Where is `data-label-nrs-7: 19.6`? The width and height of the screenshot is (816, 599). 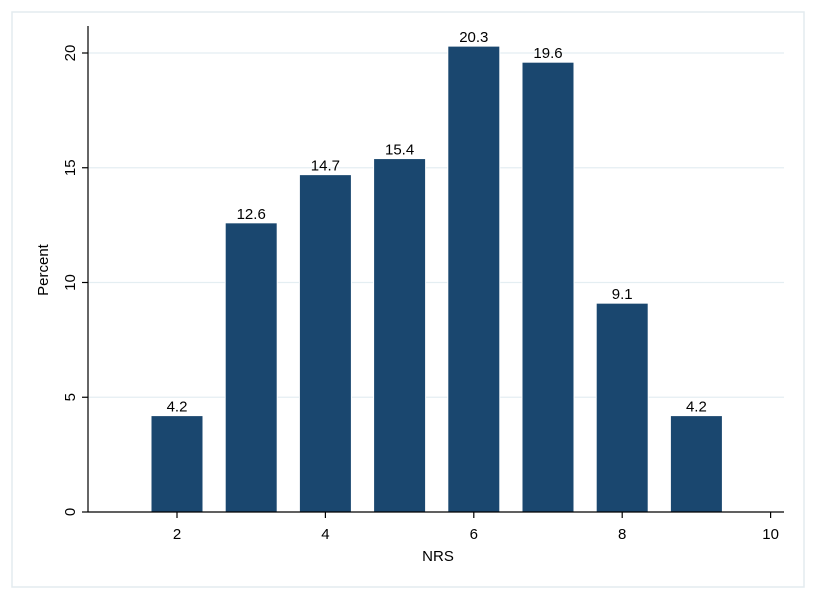
data-label-nrs-7: 19.6 is located at coordinates (547, 53).